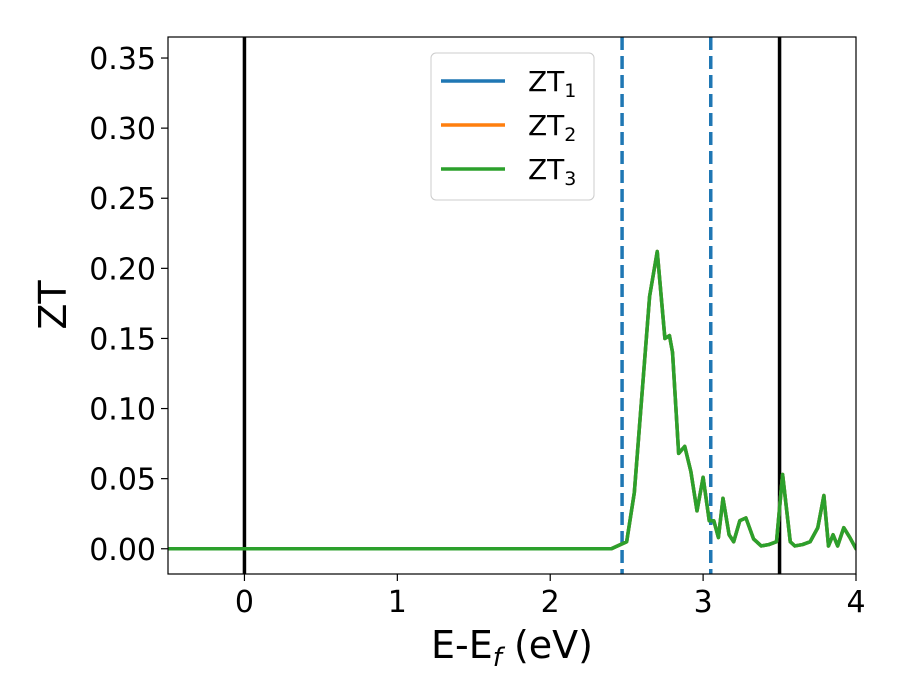 This screenshot has width=900, height=700. What do you see at coordinates (244, 602) in the screenshot?
I see `x-tick-label: 0` at bounding box center [244, 602].